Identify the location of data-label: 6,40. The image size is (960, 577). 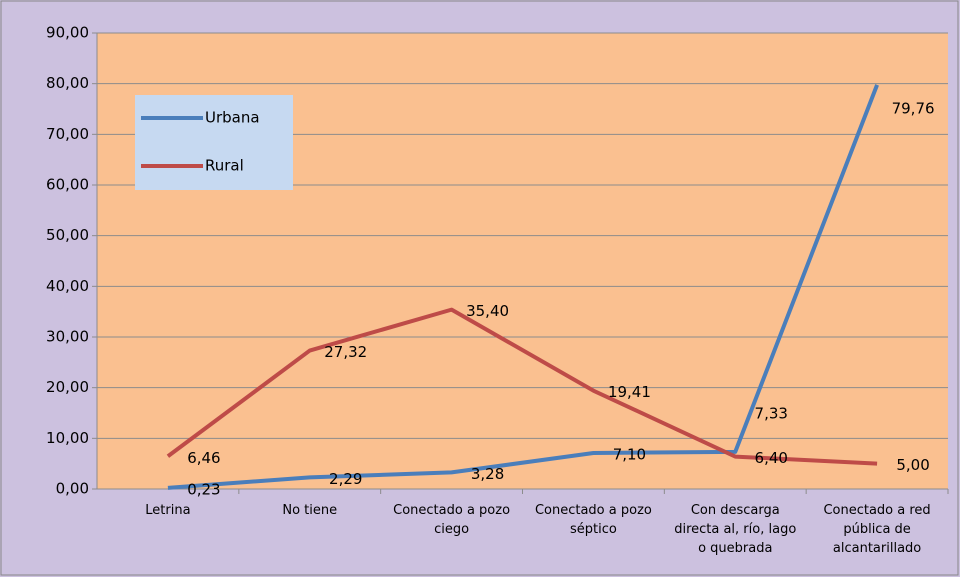
(771, 458).